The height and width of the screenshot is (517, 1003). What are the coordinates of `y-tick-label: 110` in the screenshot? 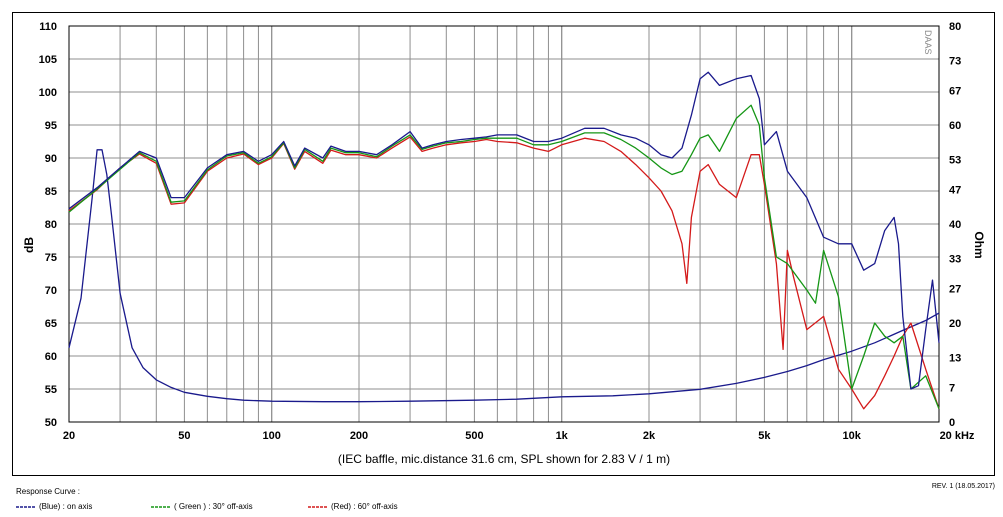 It's located at (48, 27).